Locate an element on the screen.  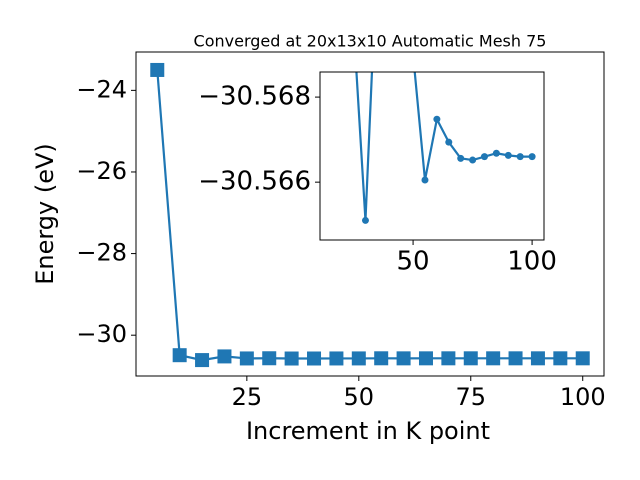
x-axis-label: Increment in K point is located at coordinates (368, 431).